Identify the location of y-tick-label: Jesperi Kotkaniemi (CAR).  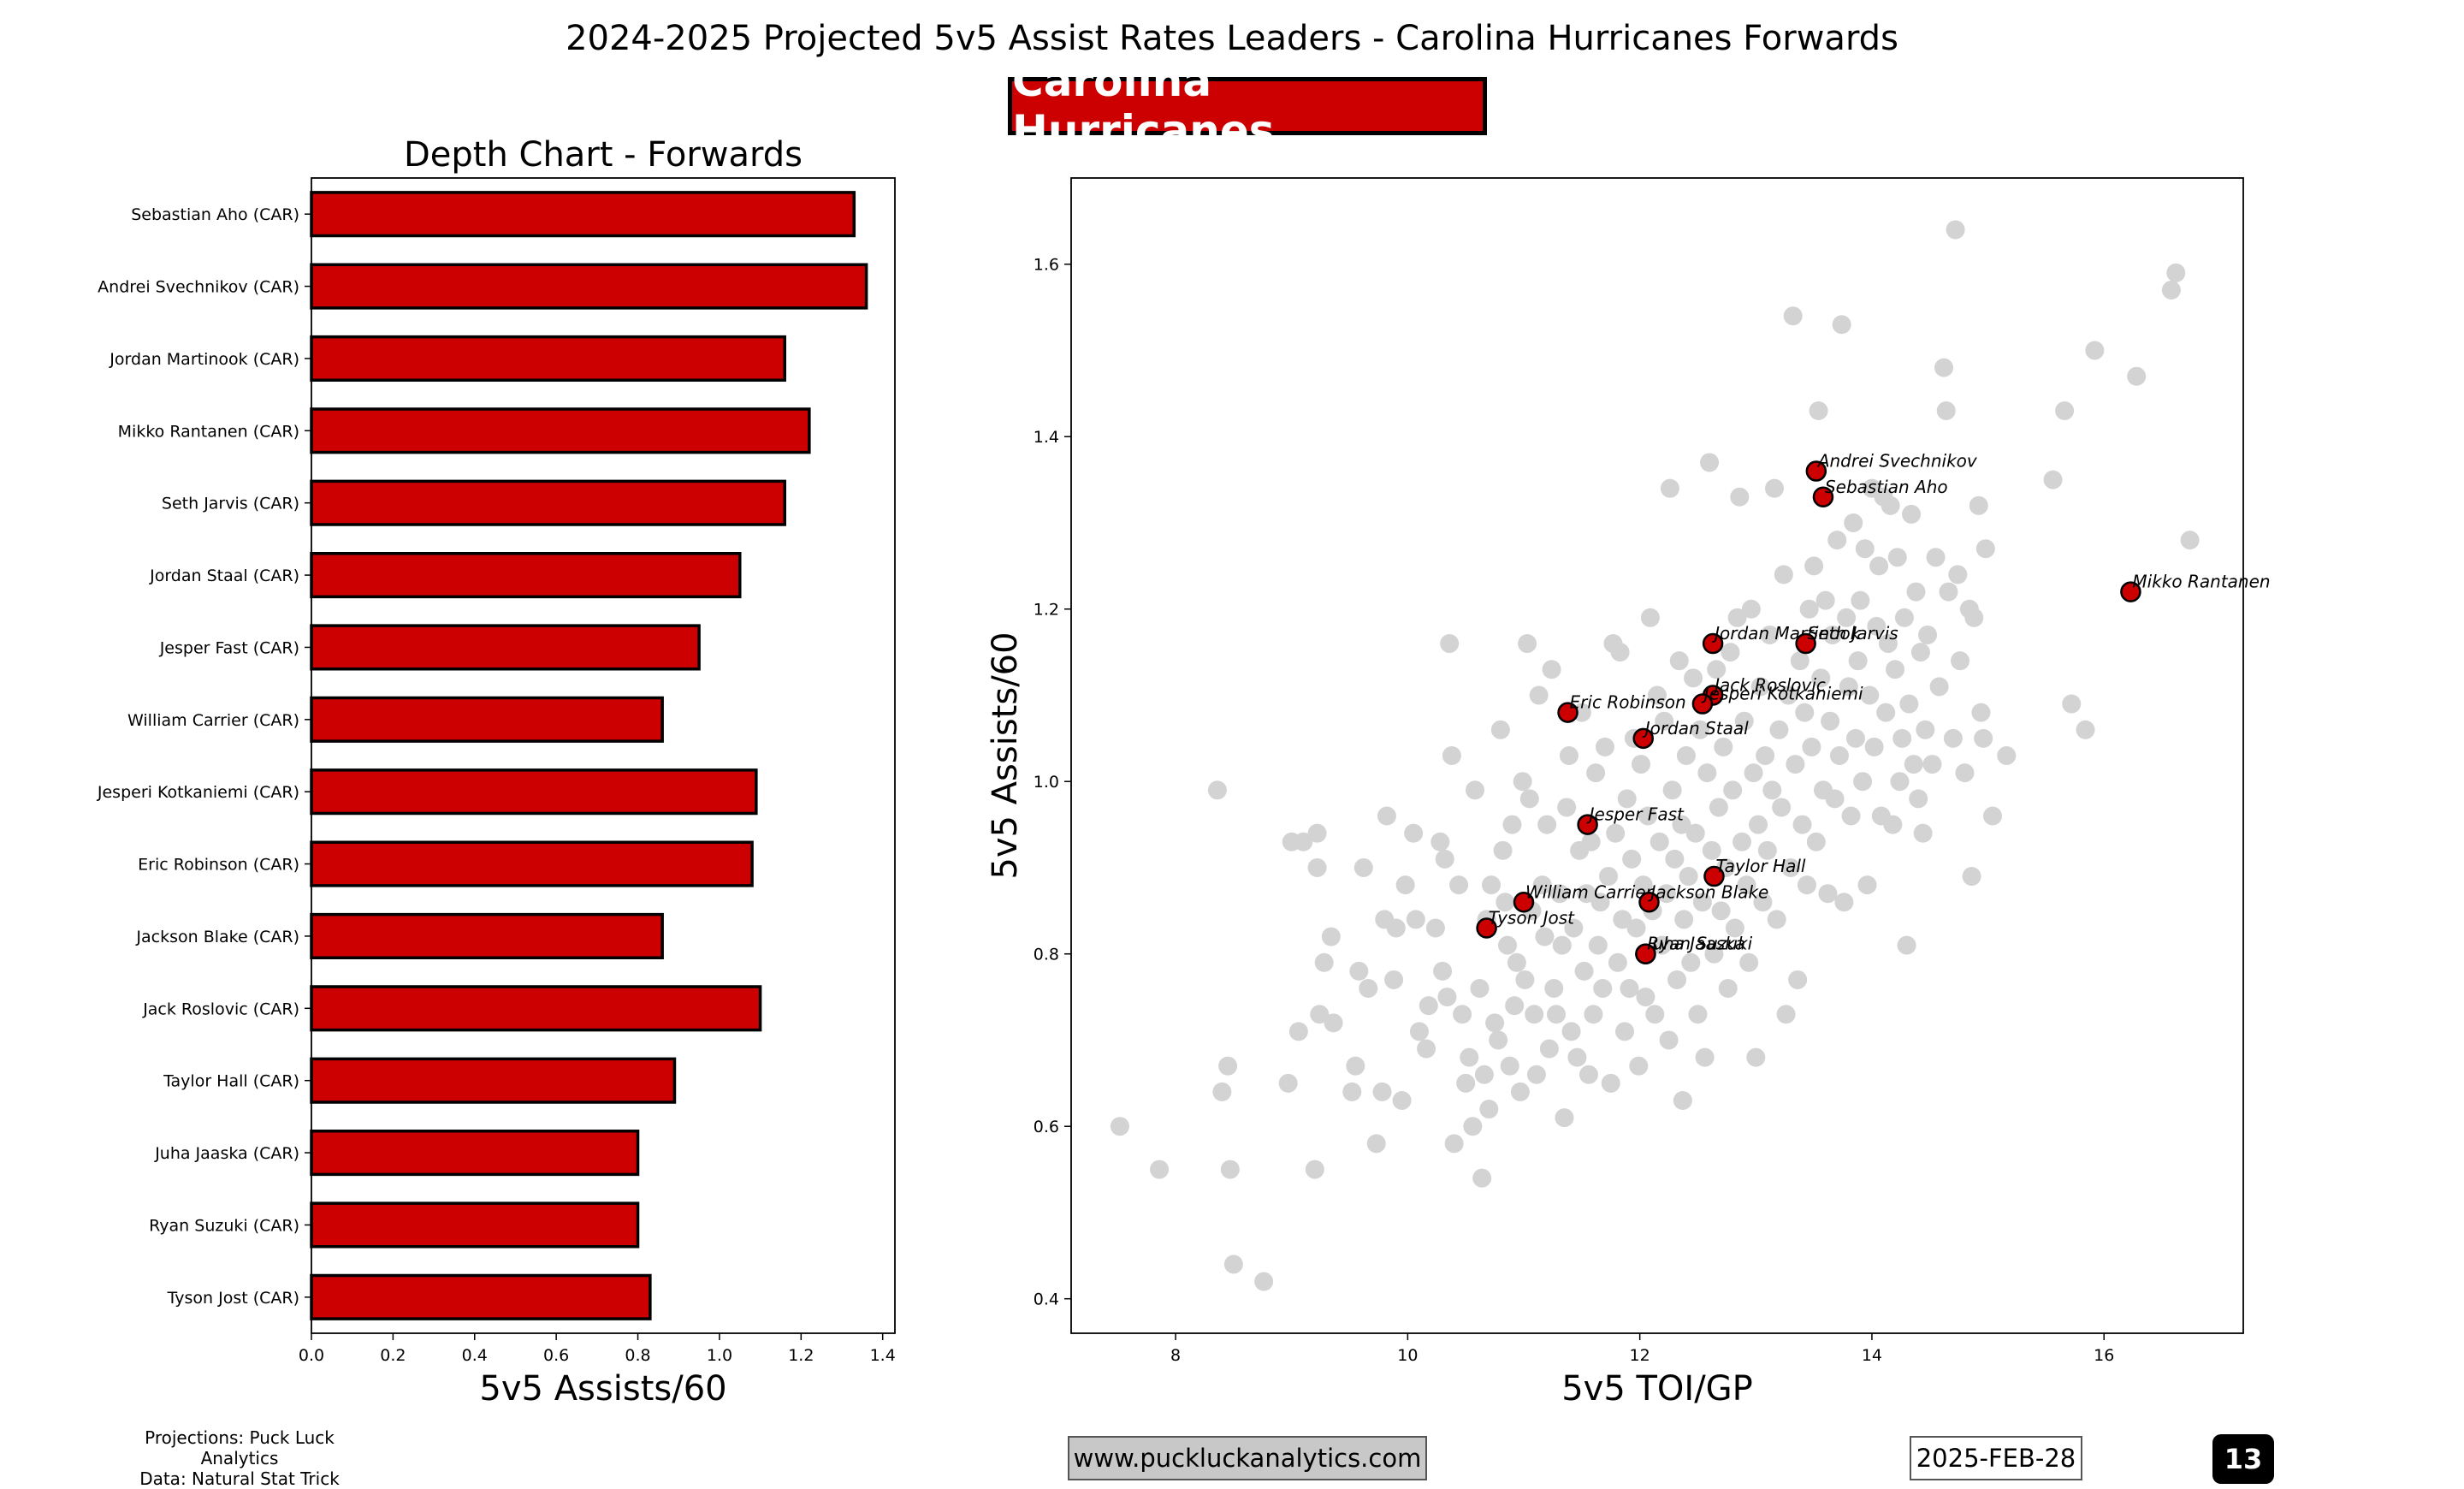
(198, 792).